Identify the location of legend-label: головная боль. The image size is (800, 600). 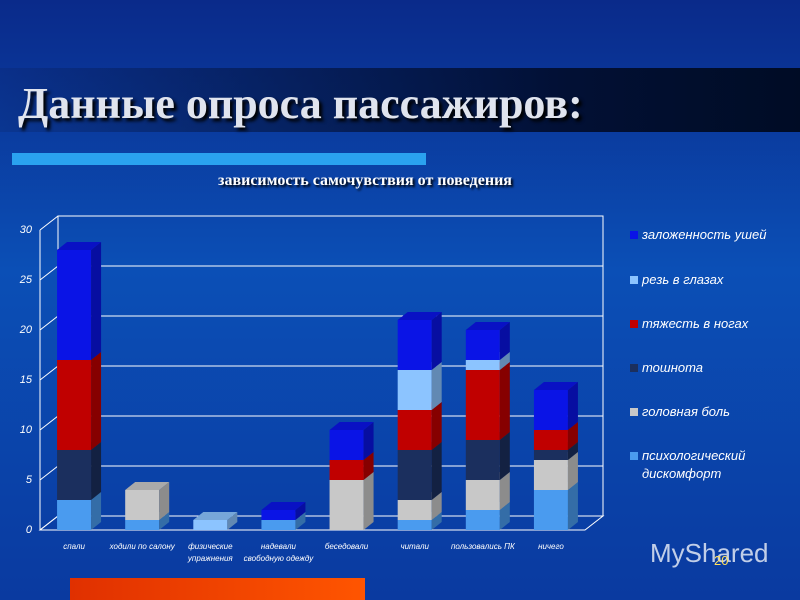
(686, 411).